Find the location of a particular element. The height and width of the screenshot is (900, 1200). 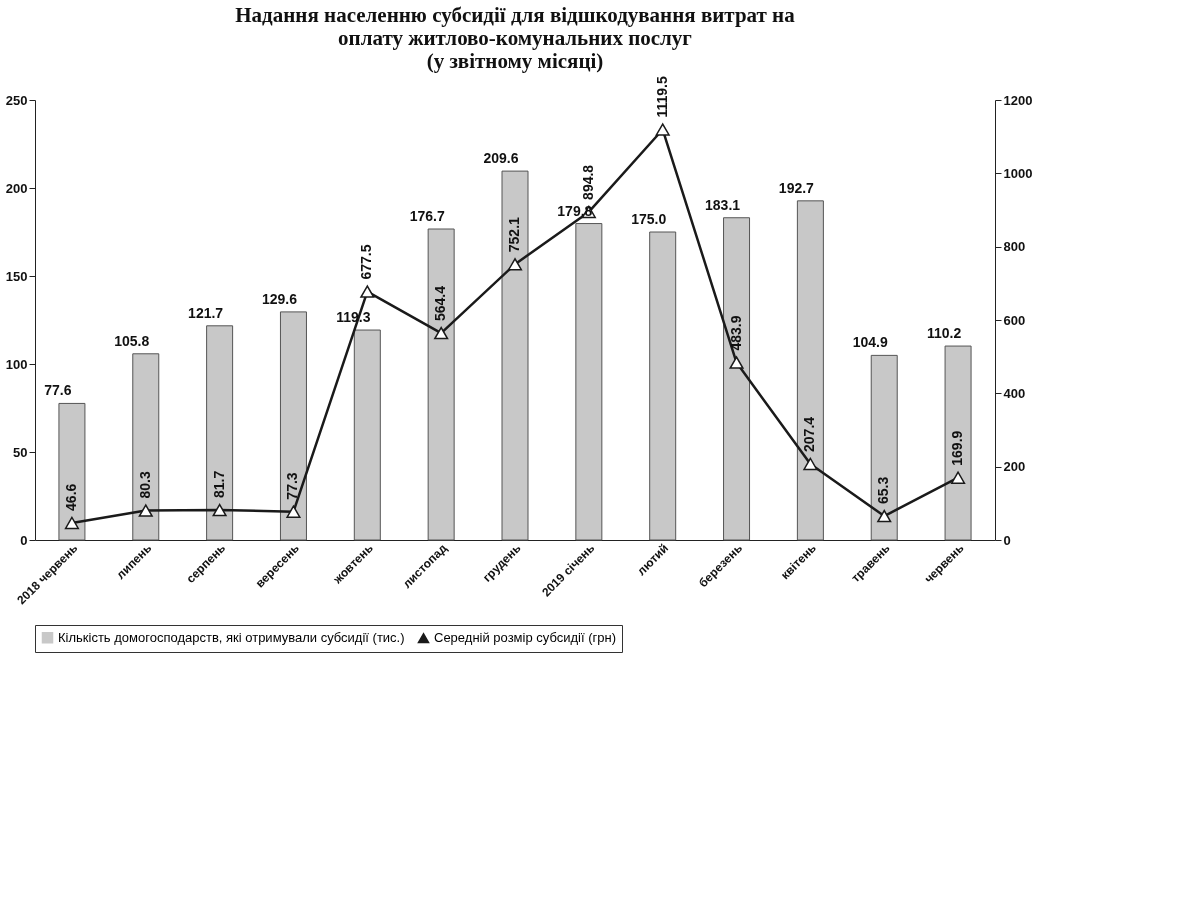

data-label: 175.0 is located at coordinates (649, 219).